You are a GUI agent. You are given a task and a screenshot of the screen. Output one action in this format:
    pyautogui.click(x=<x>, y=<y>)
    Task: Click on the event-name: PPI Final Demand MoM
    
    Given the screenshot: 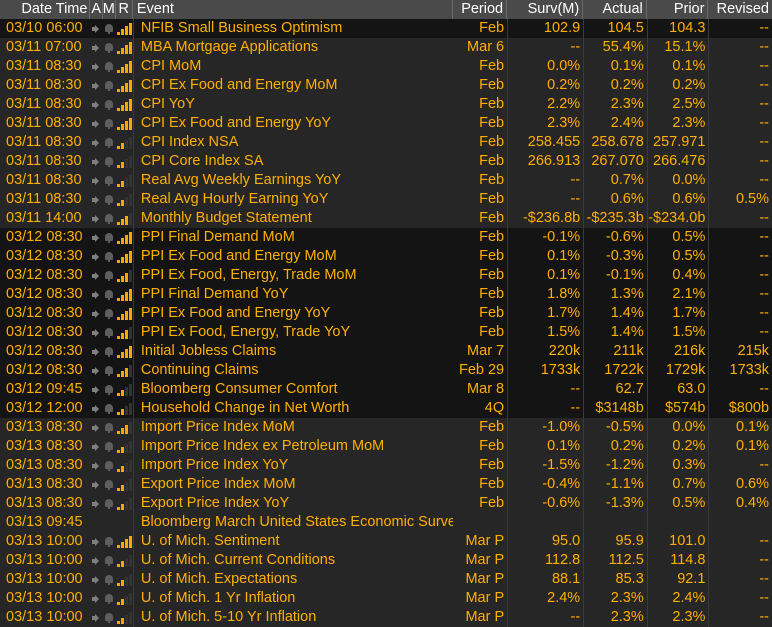 What is the action you would take?
    pyautogui.click(x=292, y=237)
    